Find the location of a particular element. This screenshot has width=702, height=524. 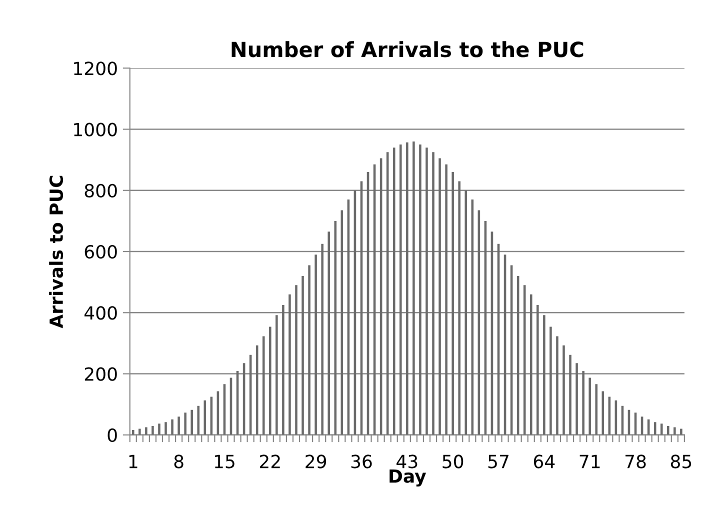

x-tick-label: 29 is located at coordinates (316, 461).